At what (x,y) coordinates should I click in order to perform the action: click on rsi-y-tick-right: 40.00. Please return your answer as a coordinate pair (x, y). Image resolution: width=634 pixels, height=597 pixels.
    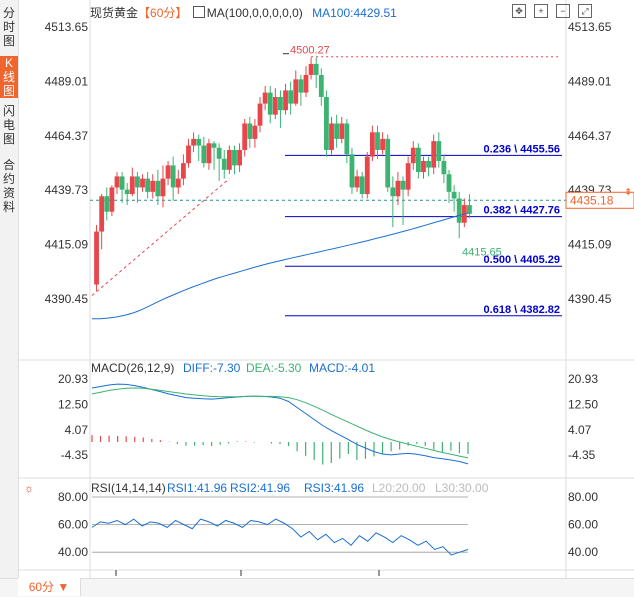
    Looking at the image, I should click on (583, 552).